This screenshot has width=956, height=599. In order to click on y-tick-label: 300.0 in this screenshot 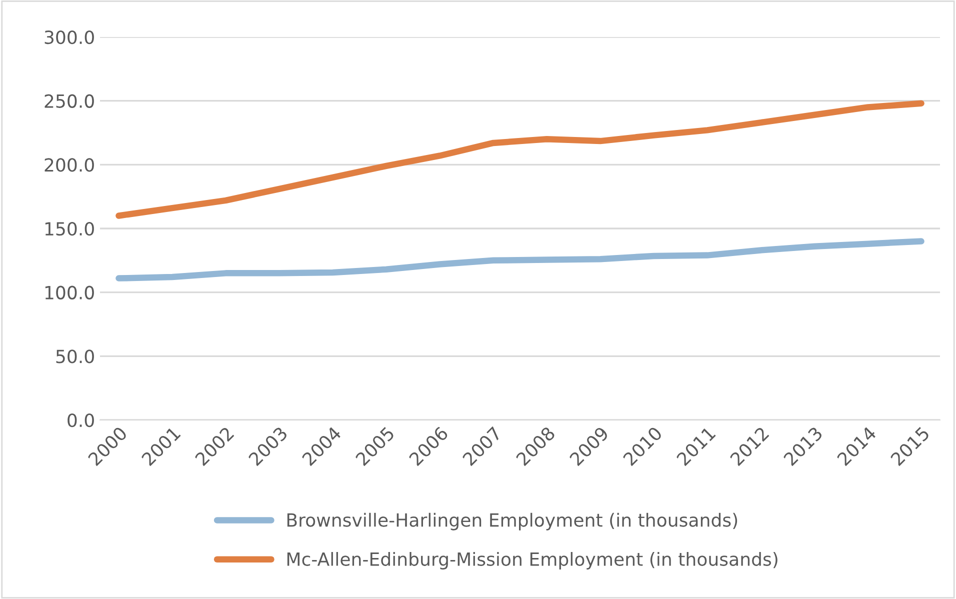, I will do `click(69, 37)`.